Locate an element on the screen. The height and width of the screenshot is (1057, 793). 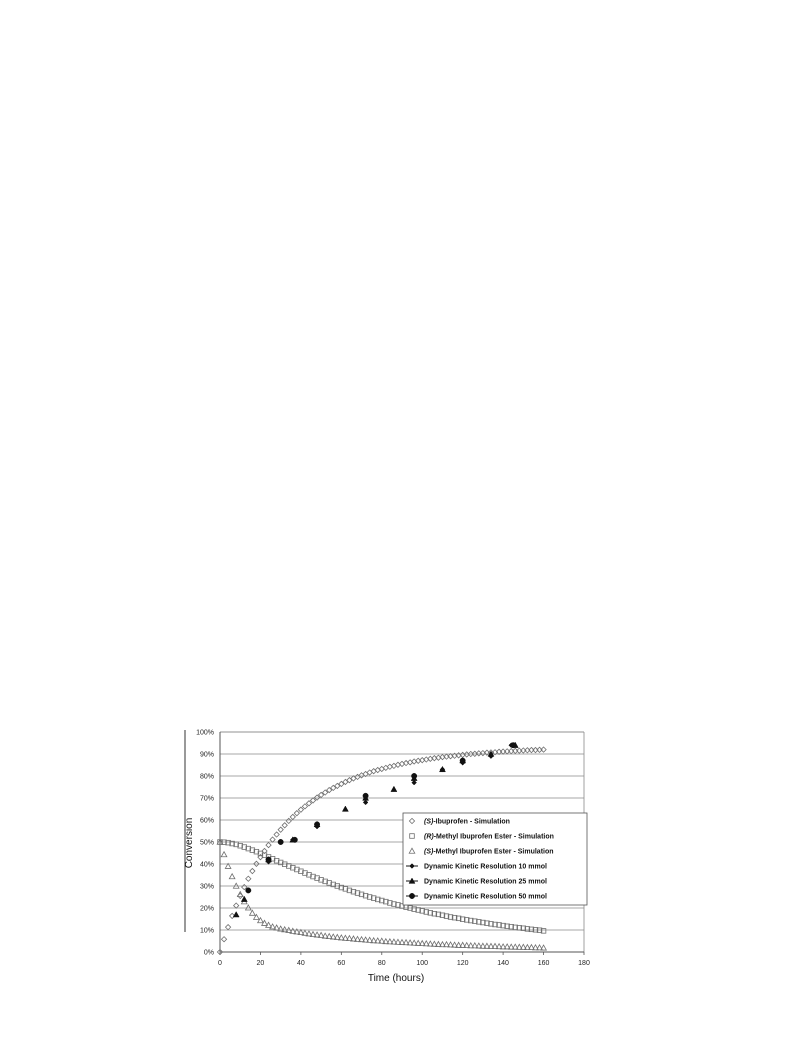
x-tick-label: 0 is located at coordinates (220, 963).